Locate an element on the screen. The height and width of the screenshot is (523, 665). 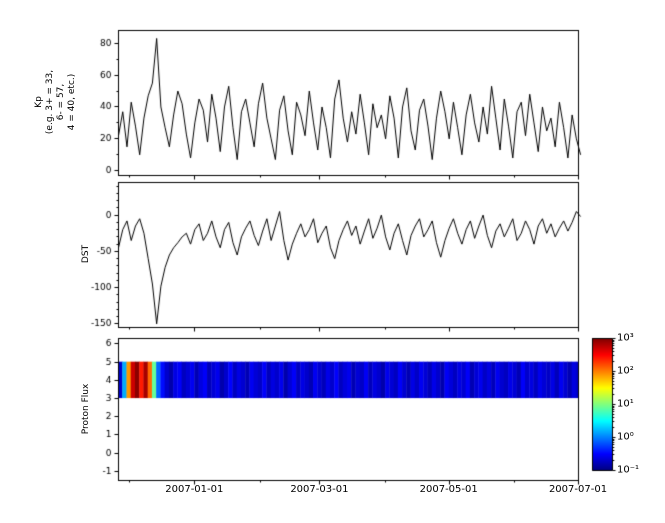
kp-axis-label-line: 6- = 57, is located at coordinates (61, 102).